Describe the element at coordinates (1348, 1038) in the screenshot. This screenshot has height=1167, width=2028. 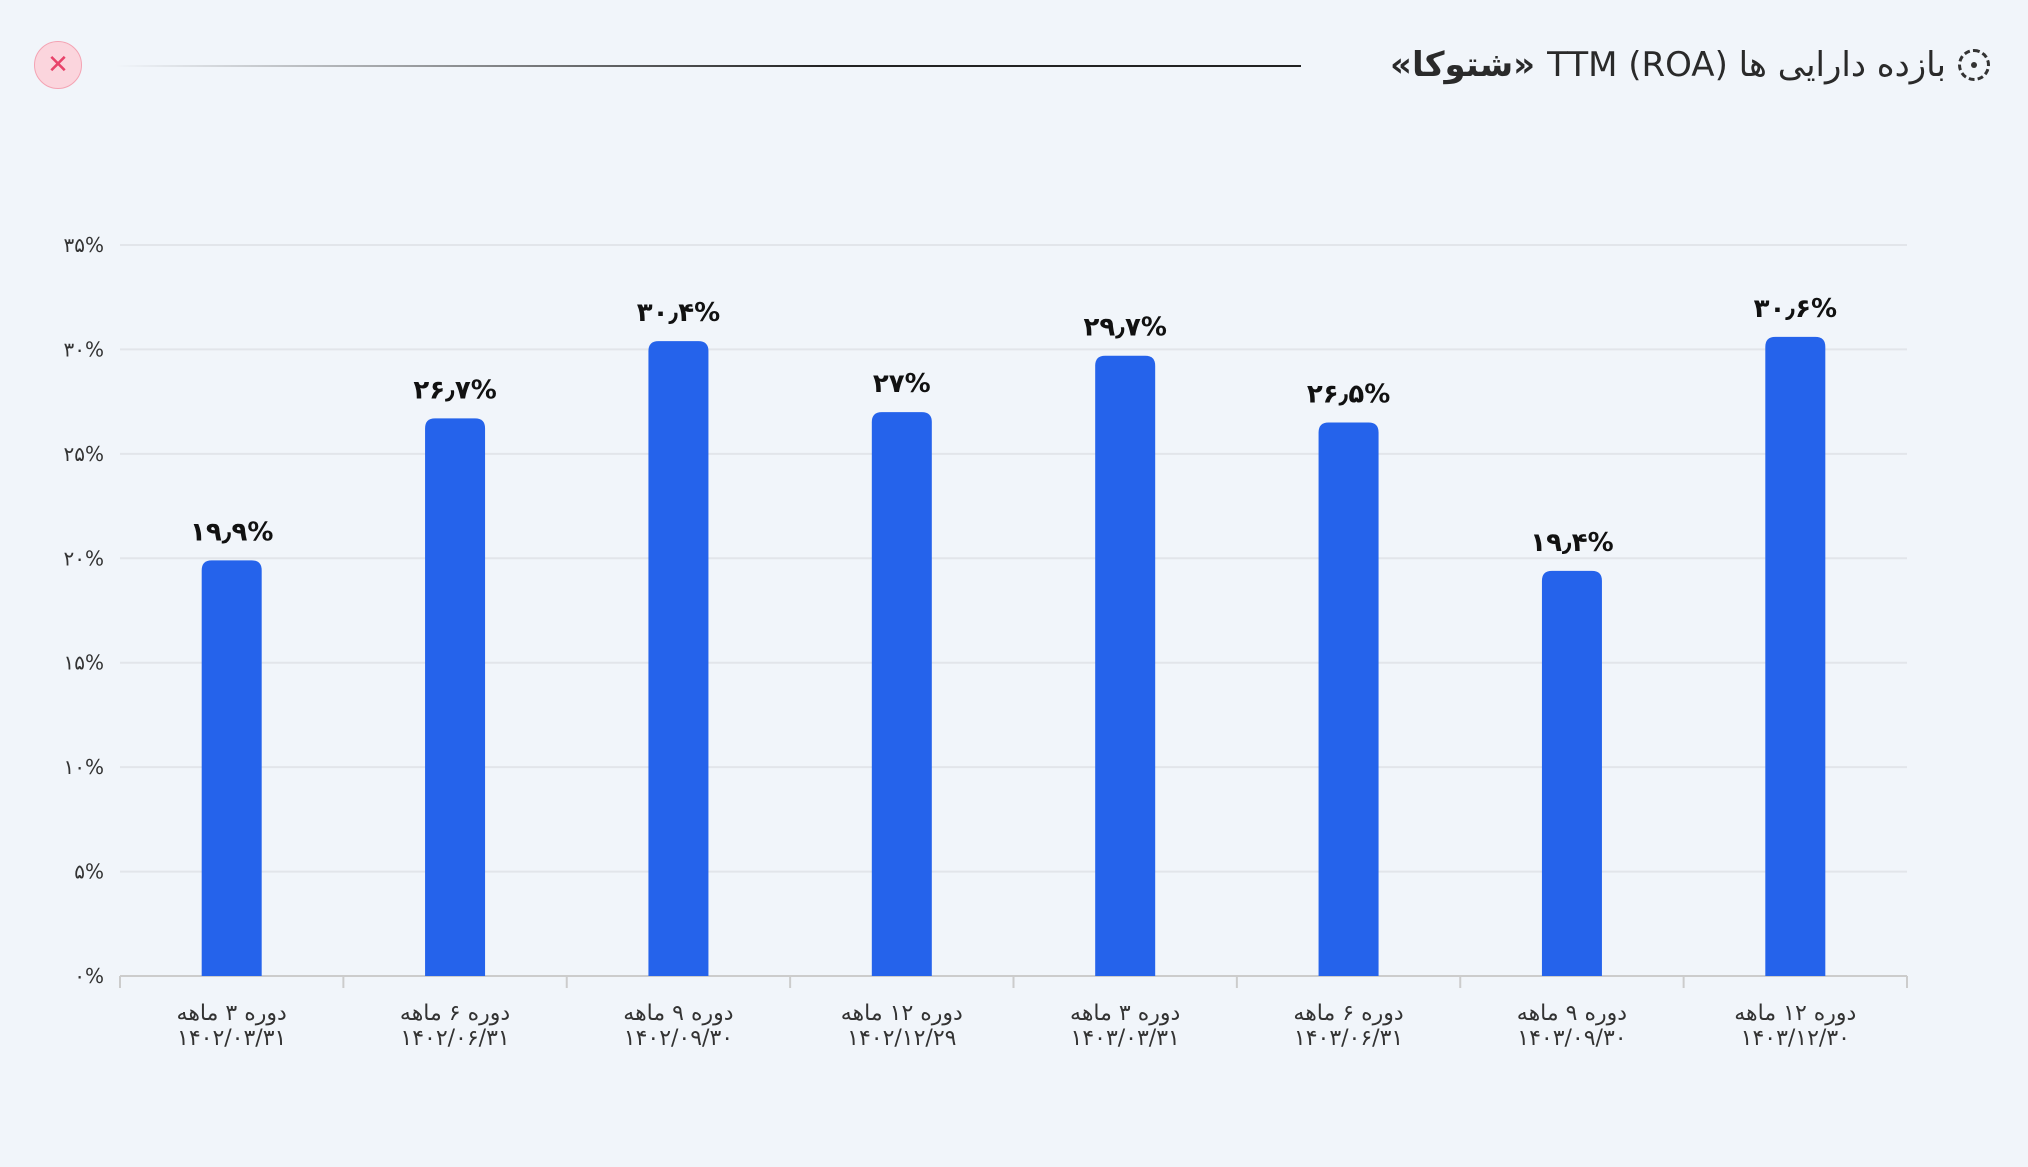
I see `x-tick-date: ۱۴۰۳/۰۶/۳۱` at that location.